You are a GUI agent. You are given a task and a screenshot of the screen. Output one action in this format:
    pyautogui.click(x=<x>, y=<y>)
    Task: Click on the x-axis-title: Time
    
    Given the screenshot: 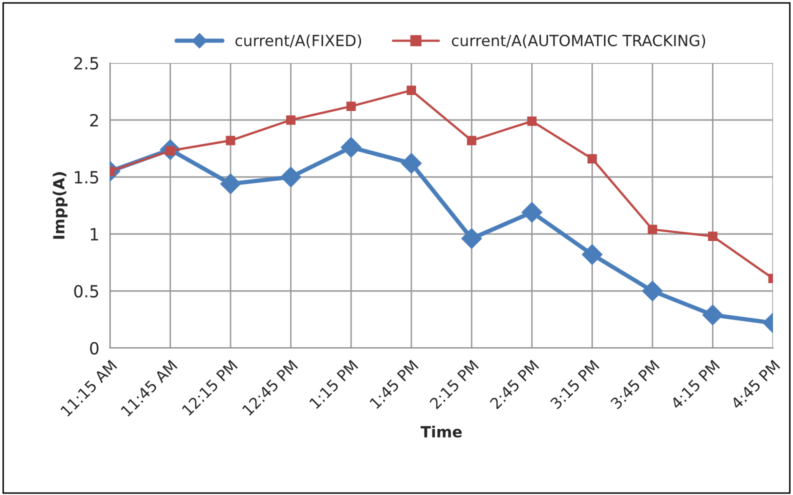 What is the action you would take?
    pyautogui.click(x=441, y=432)
    